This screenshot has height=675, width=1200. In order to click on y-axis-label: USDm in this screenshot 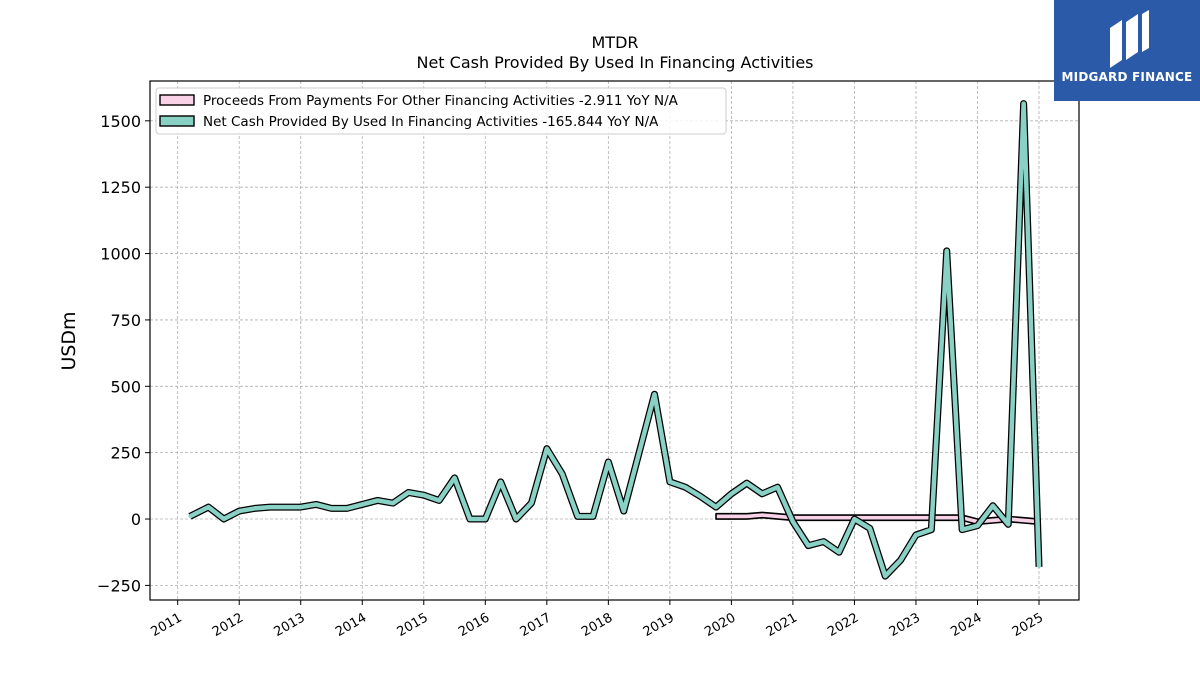, I will do `click(69, 340)`.